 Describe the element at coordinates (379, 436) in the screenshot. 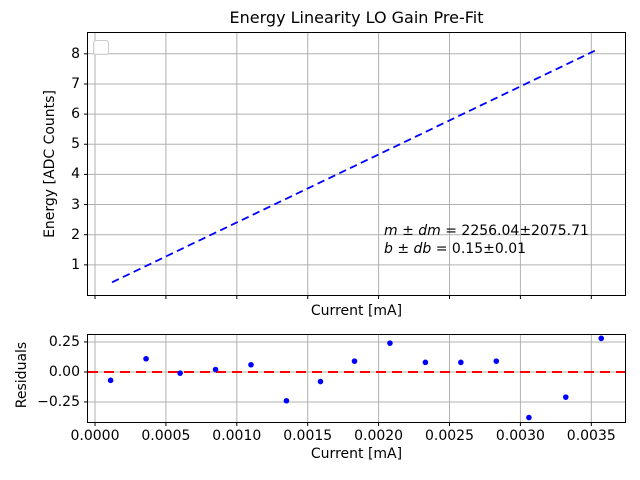

I see `x-tick-label: 0.0020` at that location.